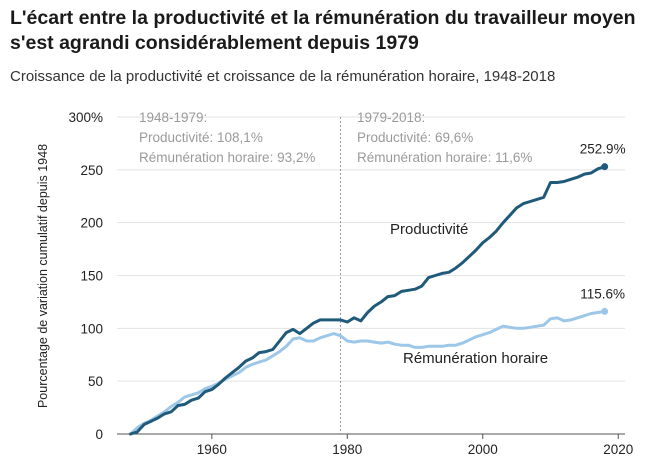 The height and width of the screenshot is (469, 653). Describe the element at coordinates (95, 381) in the screenshot. I see `y-tick-label: 50` at that location.